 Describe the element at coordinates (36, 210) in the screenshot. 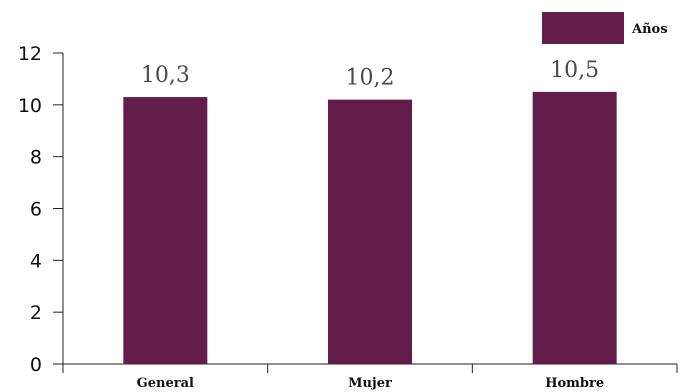

I see `y-tick-label: 6` at that location.